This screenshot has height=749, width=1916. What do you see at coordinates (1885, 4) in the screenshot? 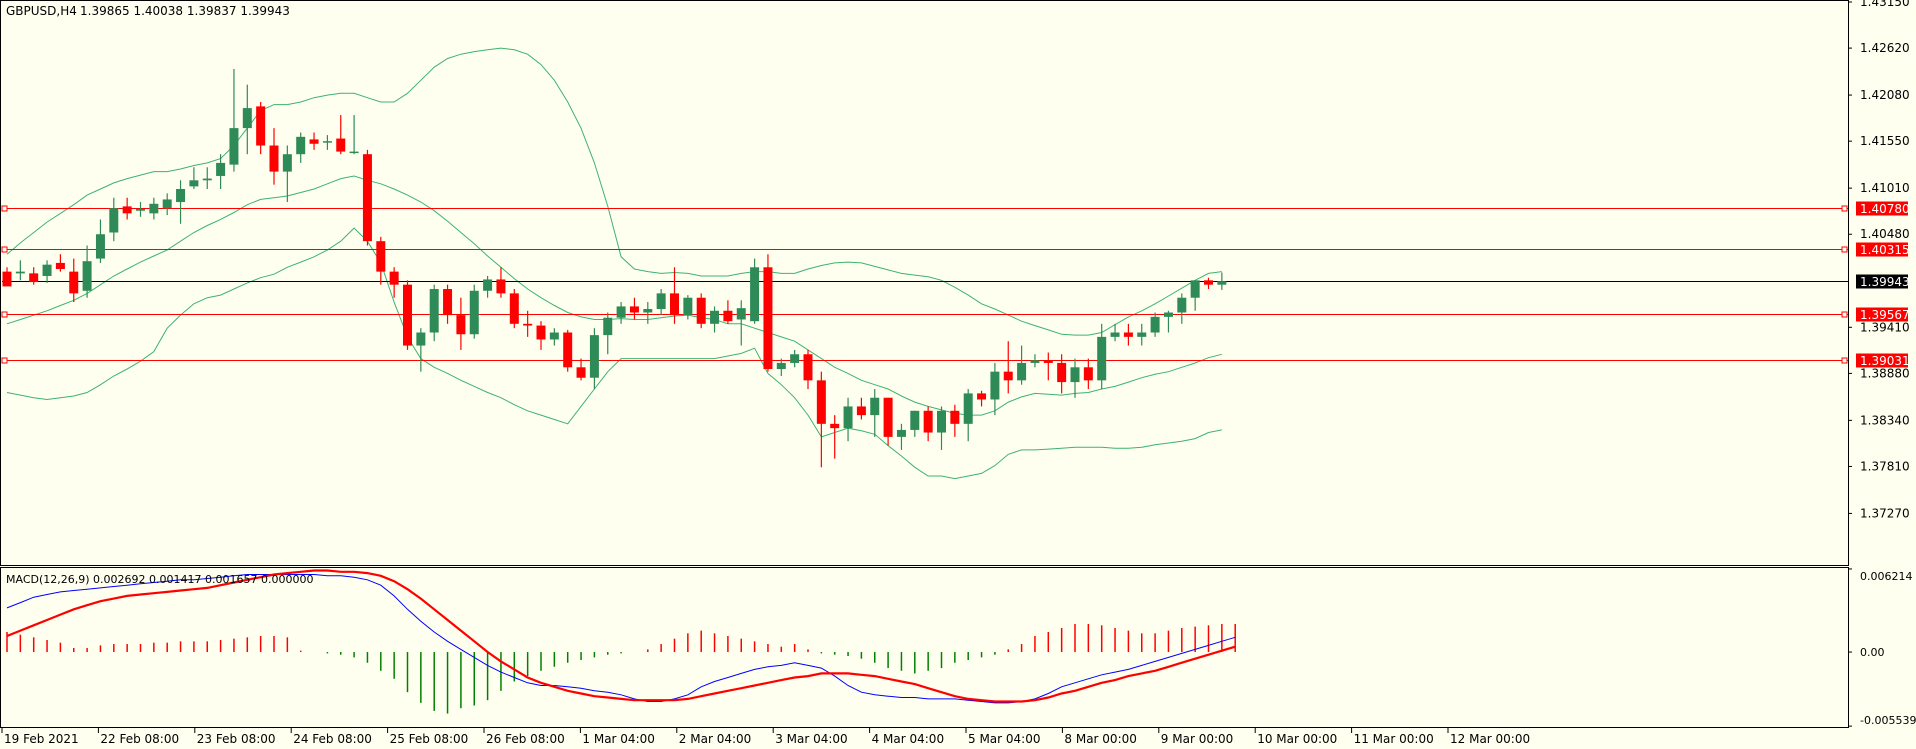
I see `price-tick-label-0: 1.43150` at bounding box center [1885, 4].